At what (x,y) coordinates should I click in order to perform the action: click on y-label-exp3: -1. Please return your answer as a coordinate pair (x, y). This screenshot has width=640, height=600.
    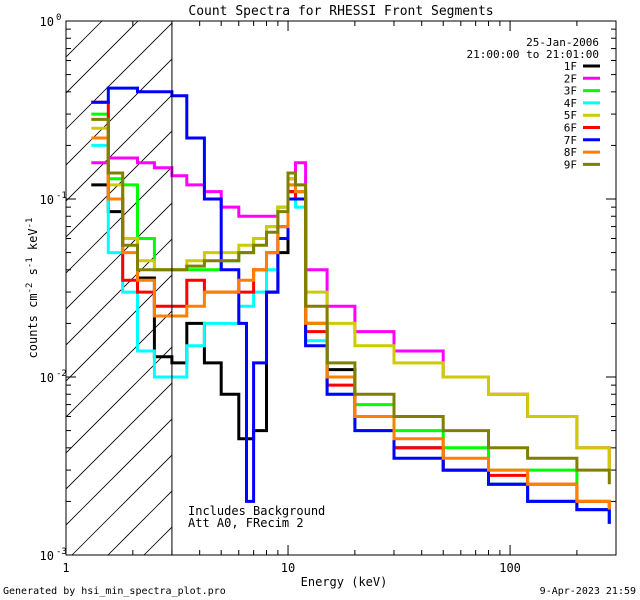
    Looking at the image, I should click on (30, 223).